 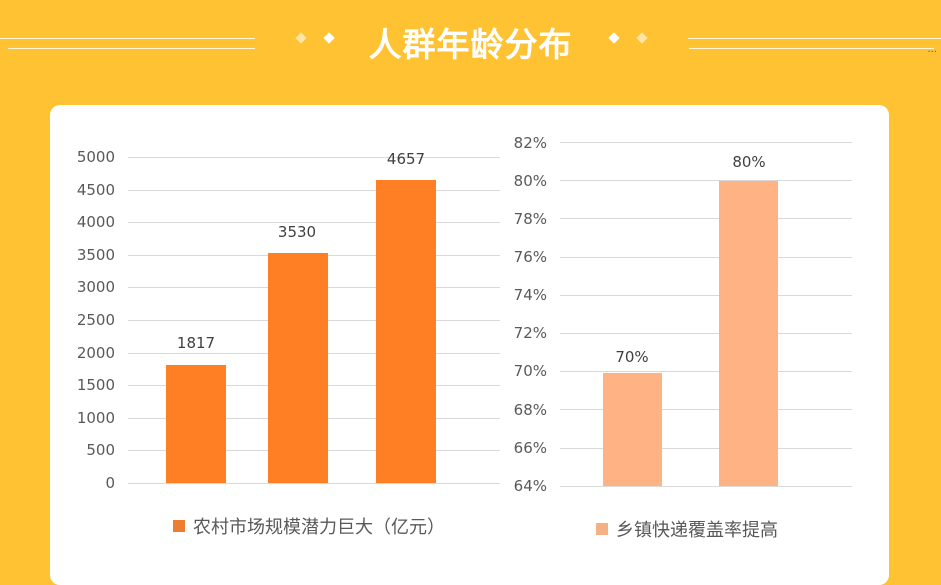 What do you see at coordinates (470, 44) in the screenshot?
I see `page-title: 人群年龄分布` at bounding box center [470, 44].